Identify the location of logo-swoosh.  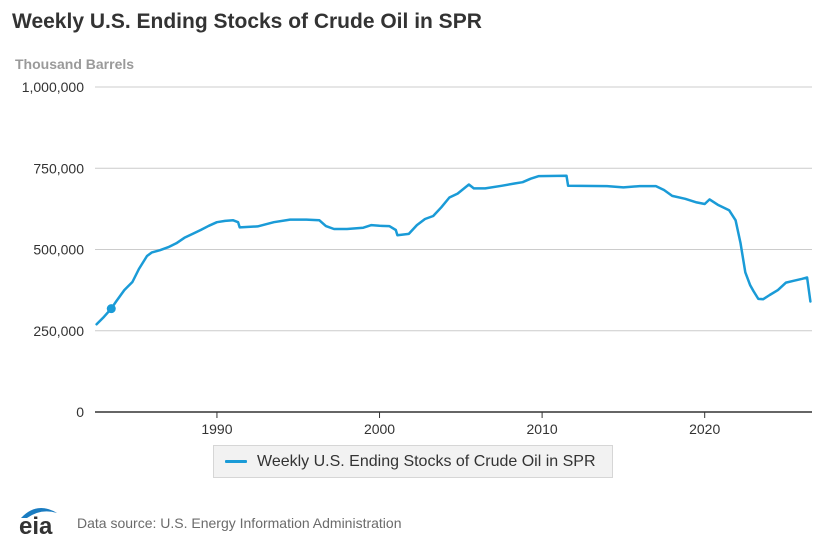
(39, 513).